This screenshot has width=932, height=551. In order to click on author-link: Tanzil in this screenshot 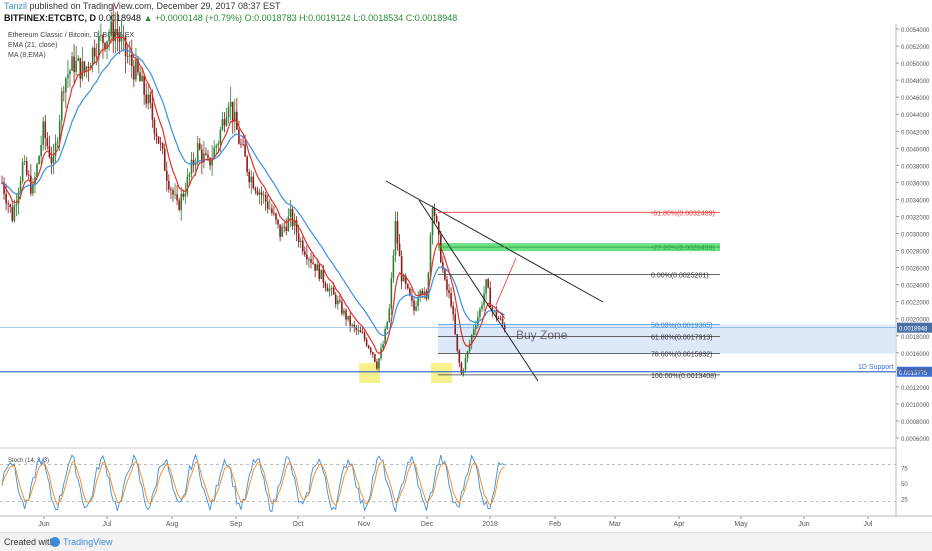, I will do `click(16, 6)`.